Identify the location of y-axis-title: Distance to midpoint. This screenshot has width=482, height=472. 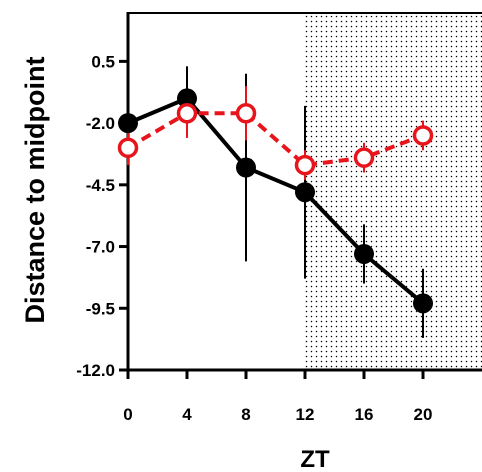
(35, 189).